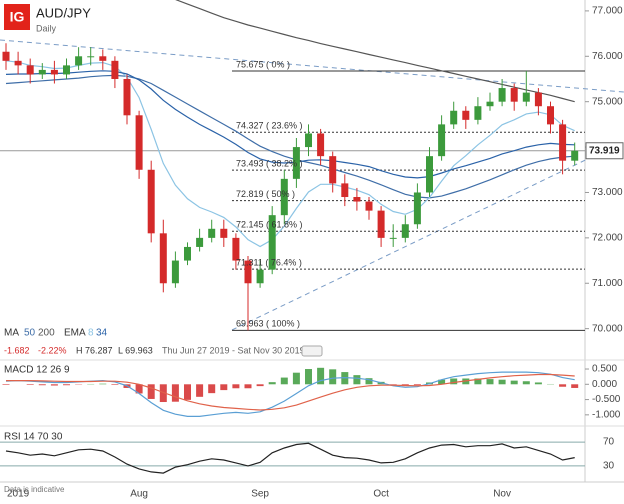 This screenshot has width=624, height=504. I want to click on date-range: Thu Jun 27 2019 - Sat Nov 30 2019, so click(233, 350).